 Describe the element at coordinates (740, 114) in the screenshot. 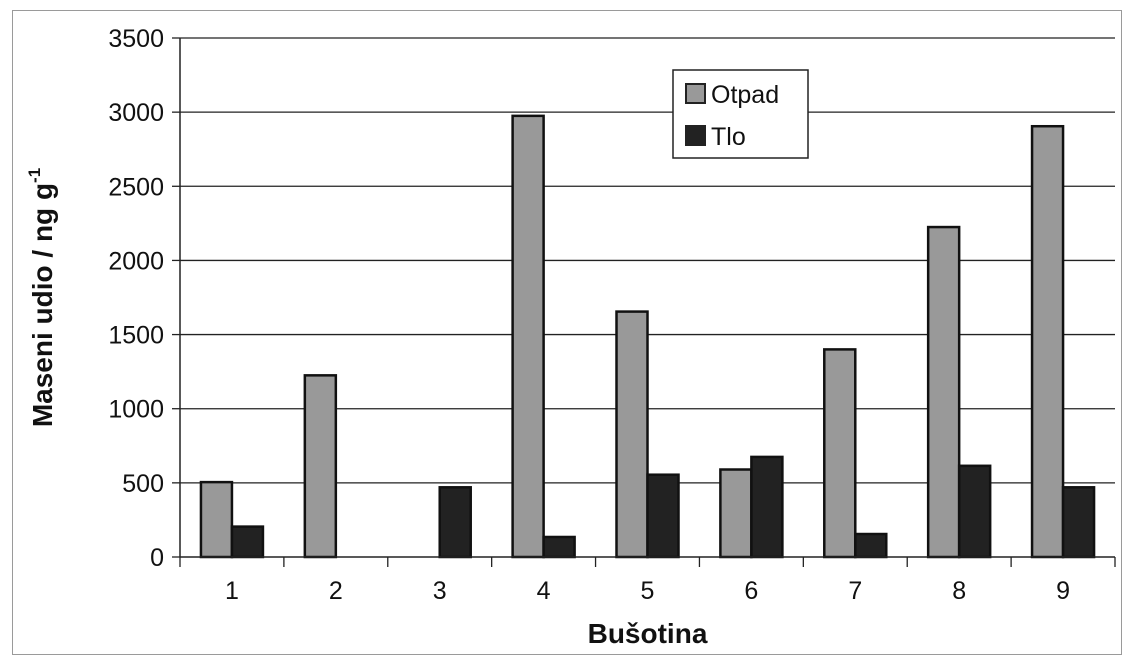

I see `legend: Otpad Tlo` at that location.